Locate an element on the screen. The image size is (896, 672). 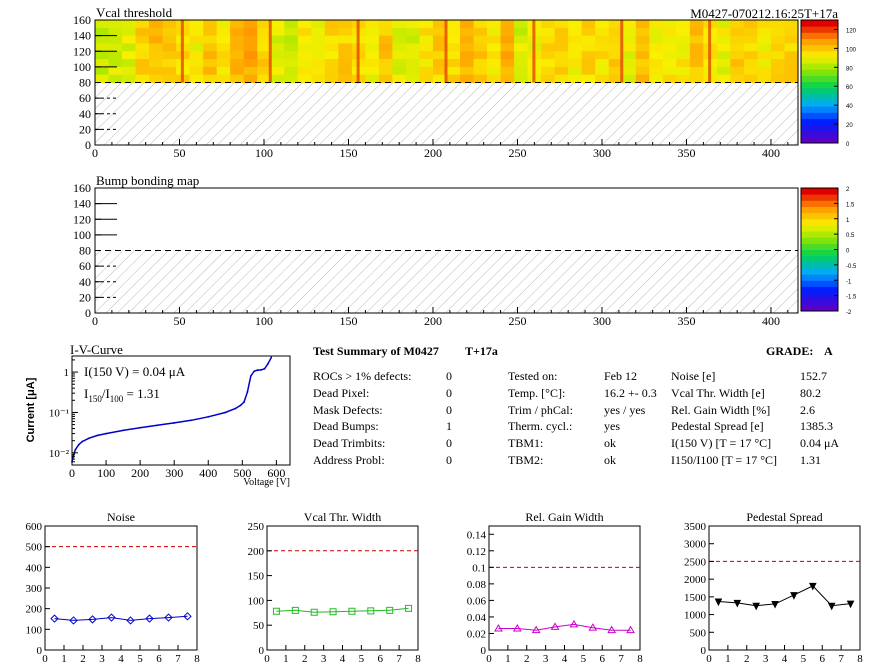
series-line is located at coordinates (342, 610).